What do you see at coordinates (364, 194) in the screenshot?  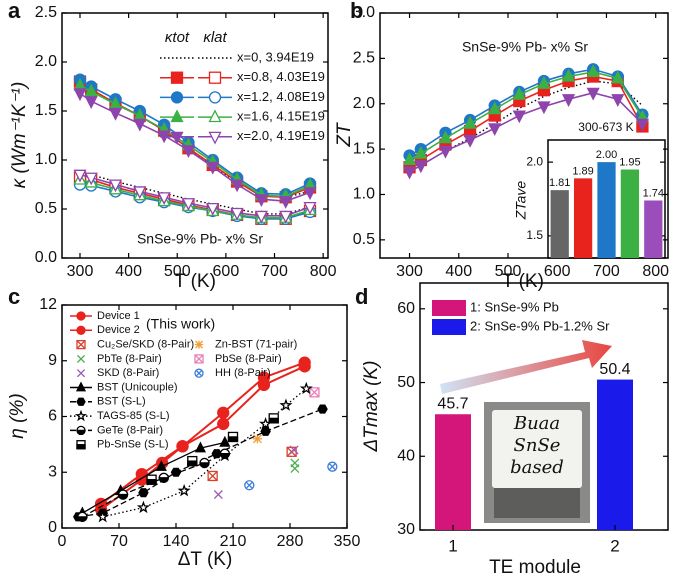 I see `y-tick-label: 1.0` at bounding box center [364, 194].